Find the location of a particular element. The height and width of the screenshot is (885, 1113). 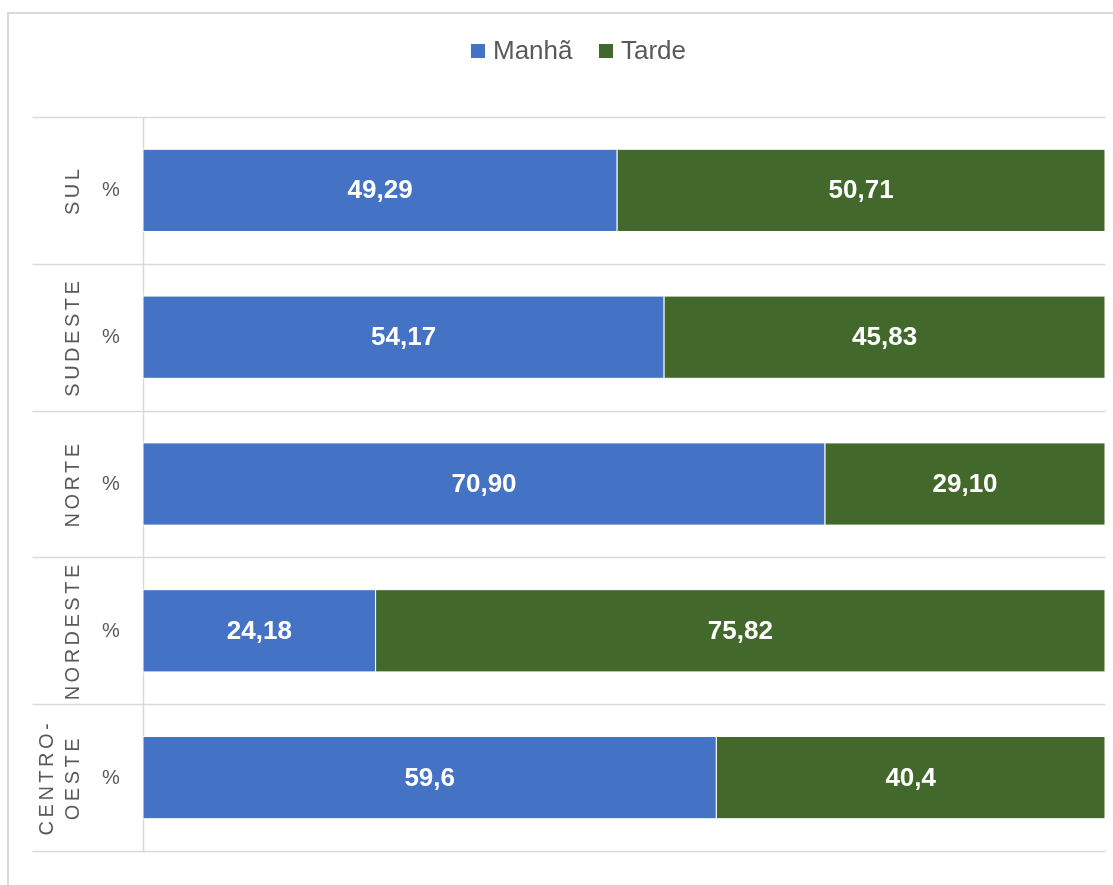

data-label: 50,71 is located at coordinates (861, 189).